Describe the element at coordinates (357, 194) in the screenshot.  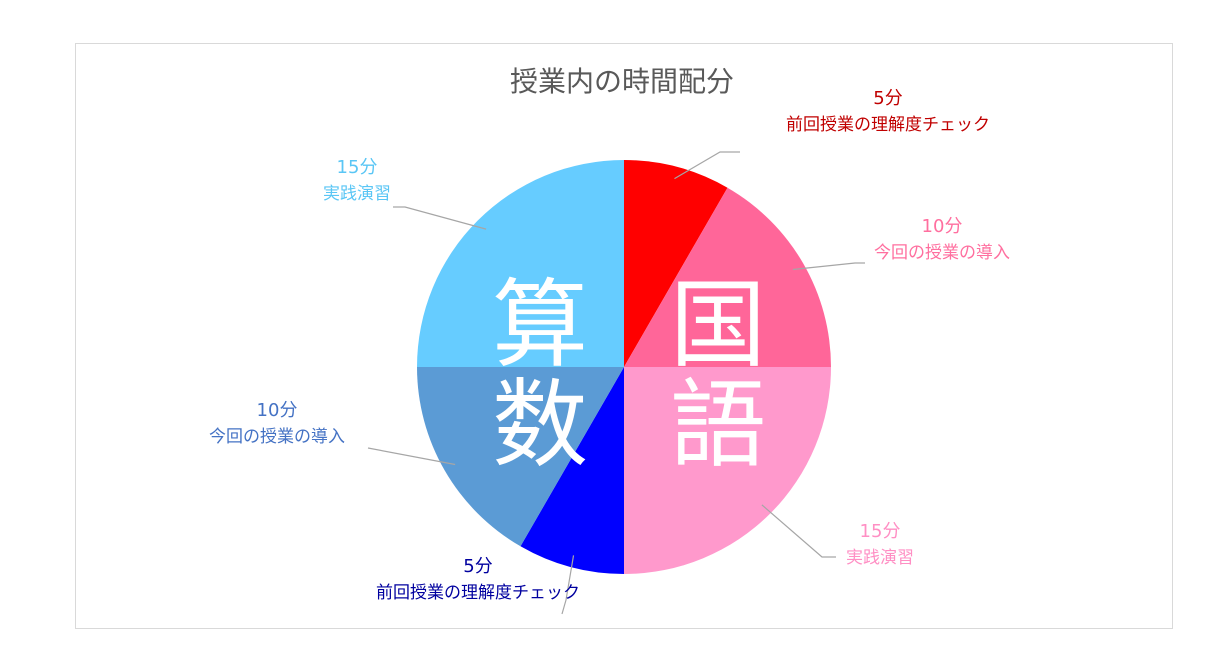
I see `slice-name-label-6: 実践演習` at that location.